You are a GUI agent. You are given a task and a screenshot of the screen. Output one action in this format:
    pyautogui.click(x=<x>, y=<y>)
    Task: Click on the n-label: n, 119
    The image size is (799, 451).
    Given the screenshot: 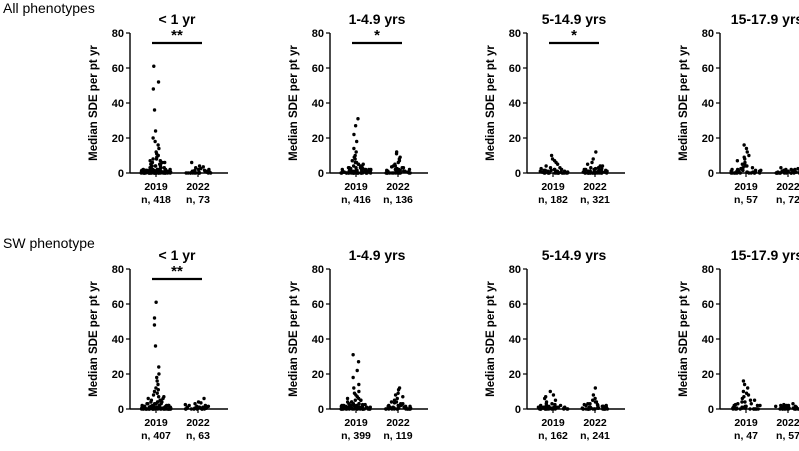 What is the action you would take?
    pyautogui.click(x=397, y=436)
    